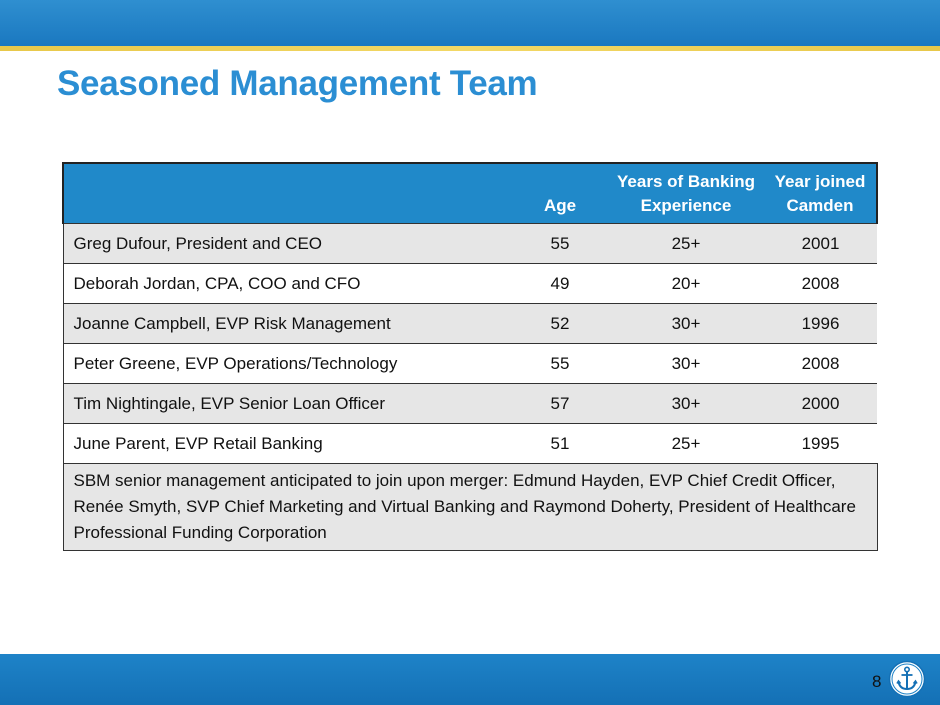  What do you see at coordinates (820, 323) in the screenshot?
I see `row-year-joined: 1996` at bounding box center [820, 323].